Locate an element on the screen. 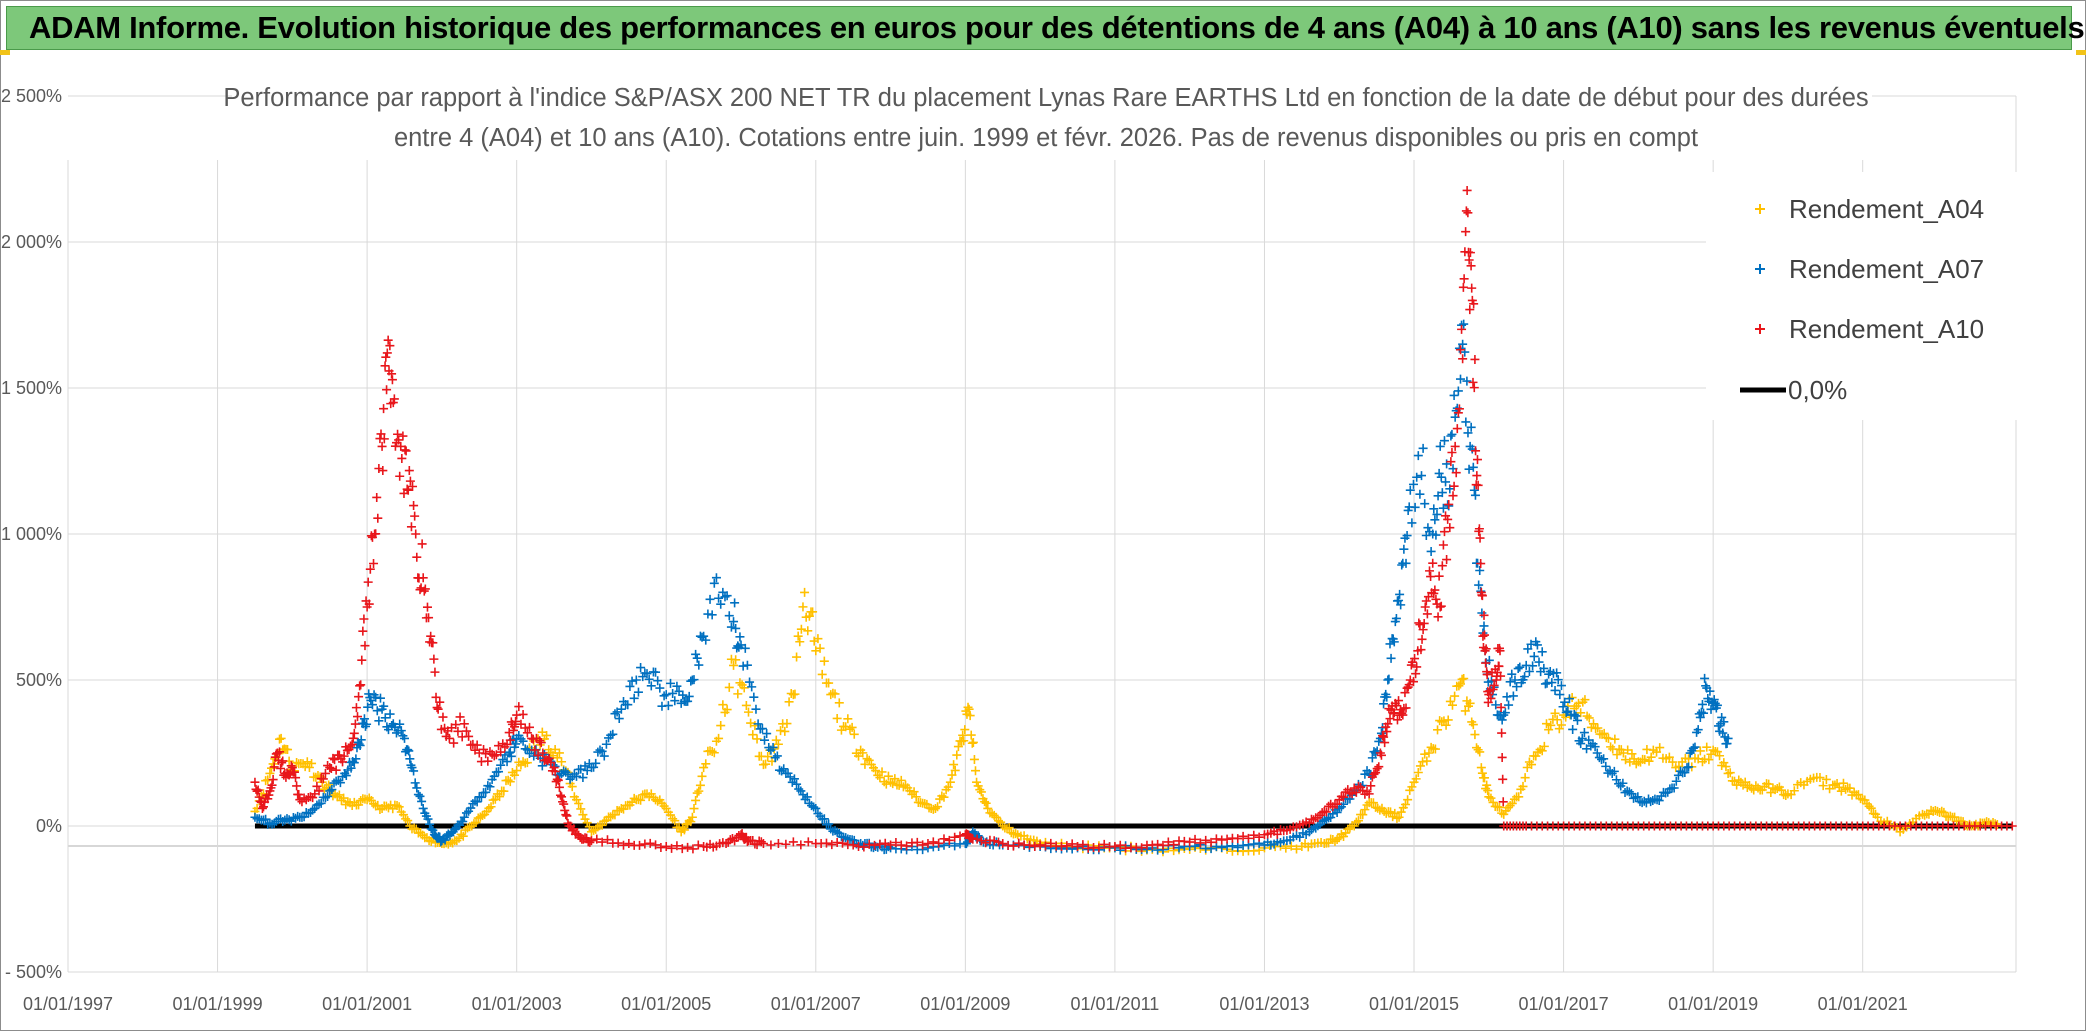  corner-accent-left is located at coordinates (5, 52).